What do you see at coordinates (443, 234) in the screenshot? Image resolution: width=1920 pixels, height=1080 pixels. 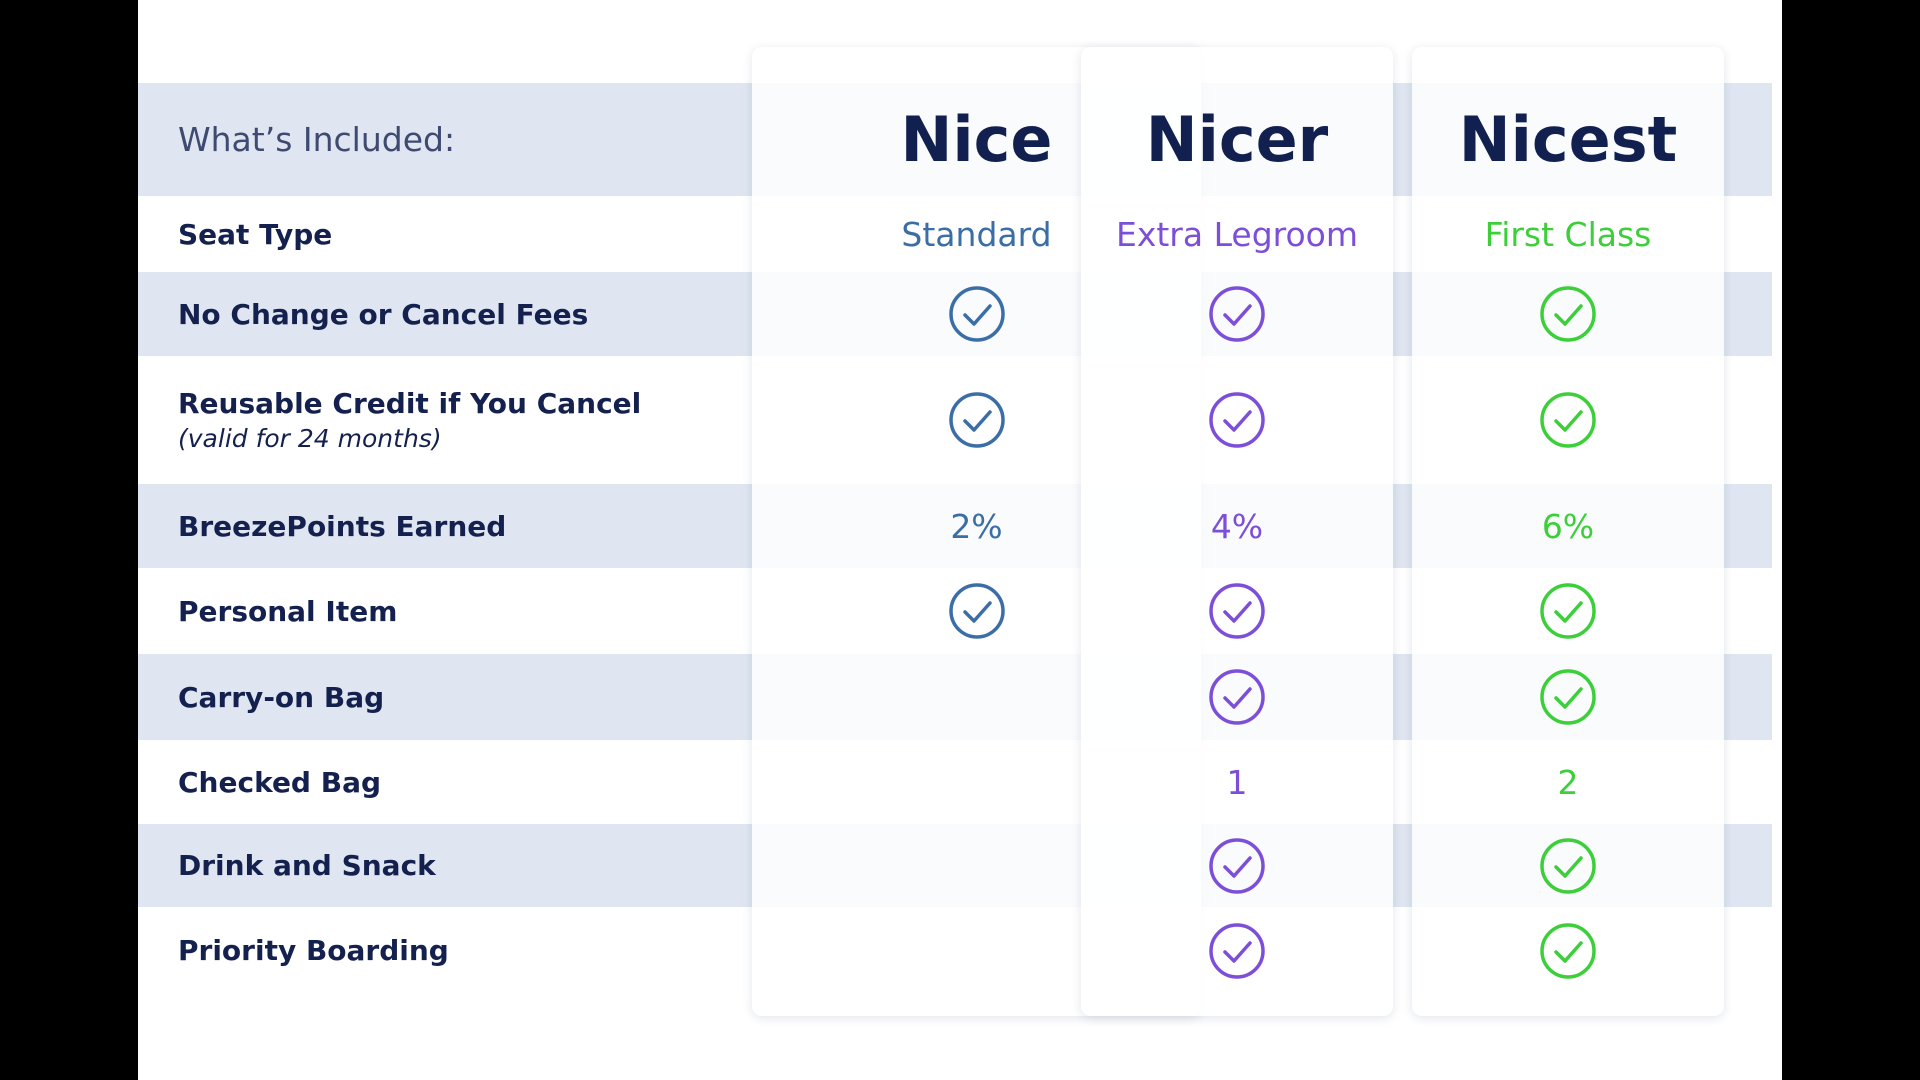 I see `row-label: Seat Type` at bounding box center [443, 234].